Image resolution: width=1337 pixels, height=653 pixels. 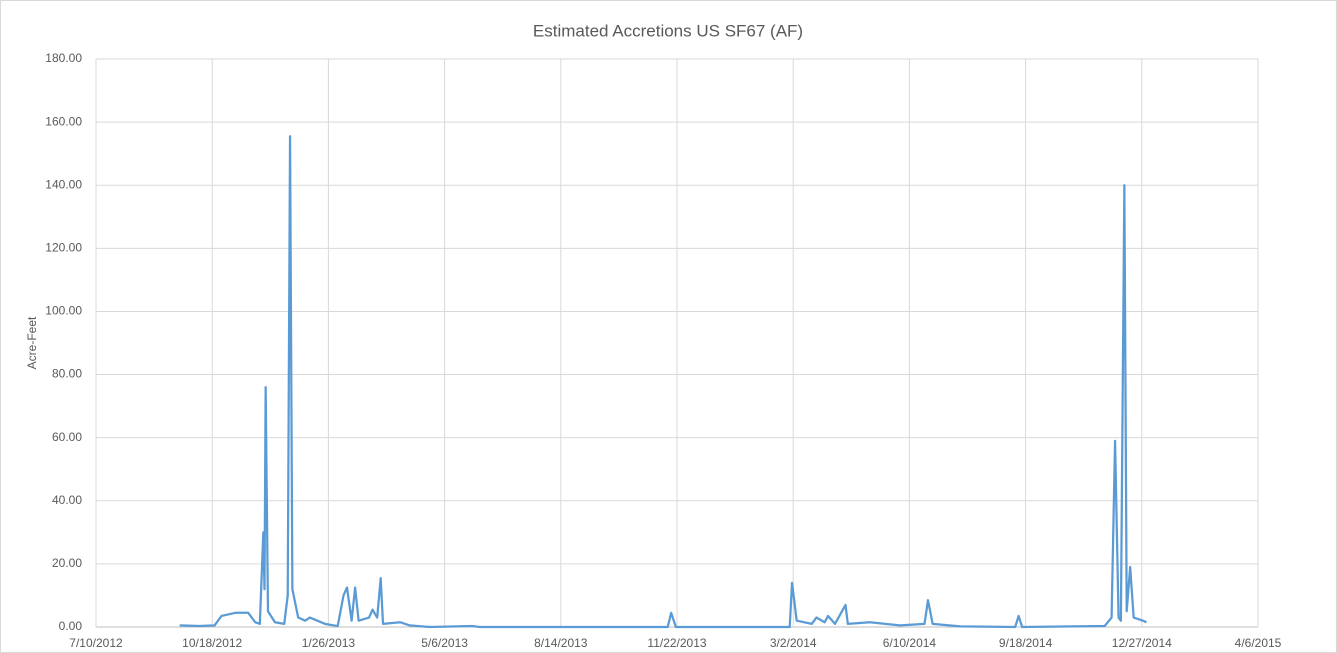 I want to click on y-tick-label: 140.00, so click(x=63, y=184).